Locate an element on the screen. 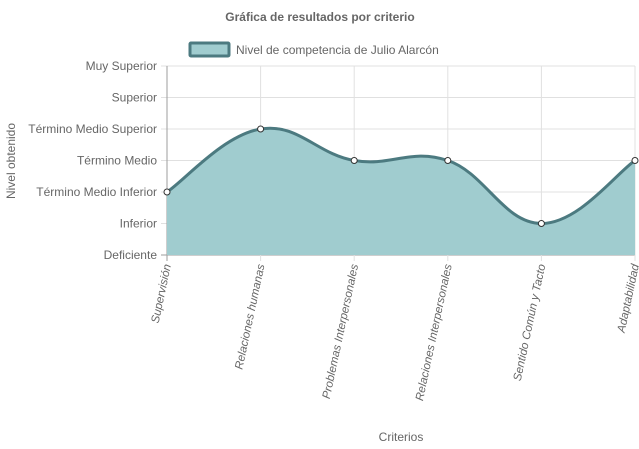 The height and width of the screenshot is (449, 639). legend-label: Nivel de competencia de Julio Alarcón is located at coordinates (337, 50).